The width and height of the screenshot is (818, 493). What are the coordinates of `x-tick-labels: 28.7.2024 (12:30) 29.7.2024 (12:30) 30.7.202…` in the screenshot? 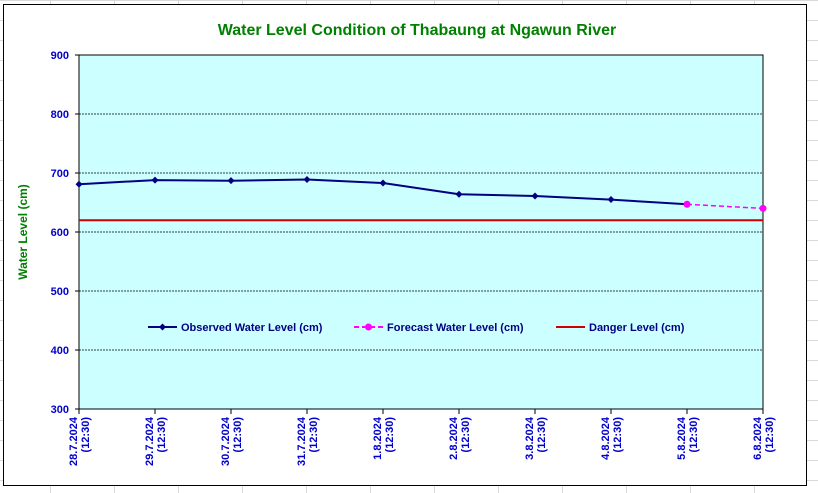 It's located at (422, 441).